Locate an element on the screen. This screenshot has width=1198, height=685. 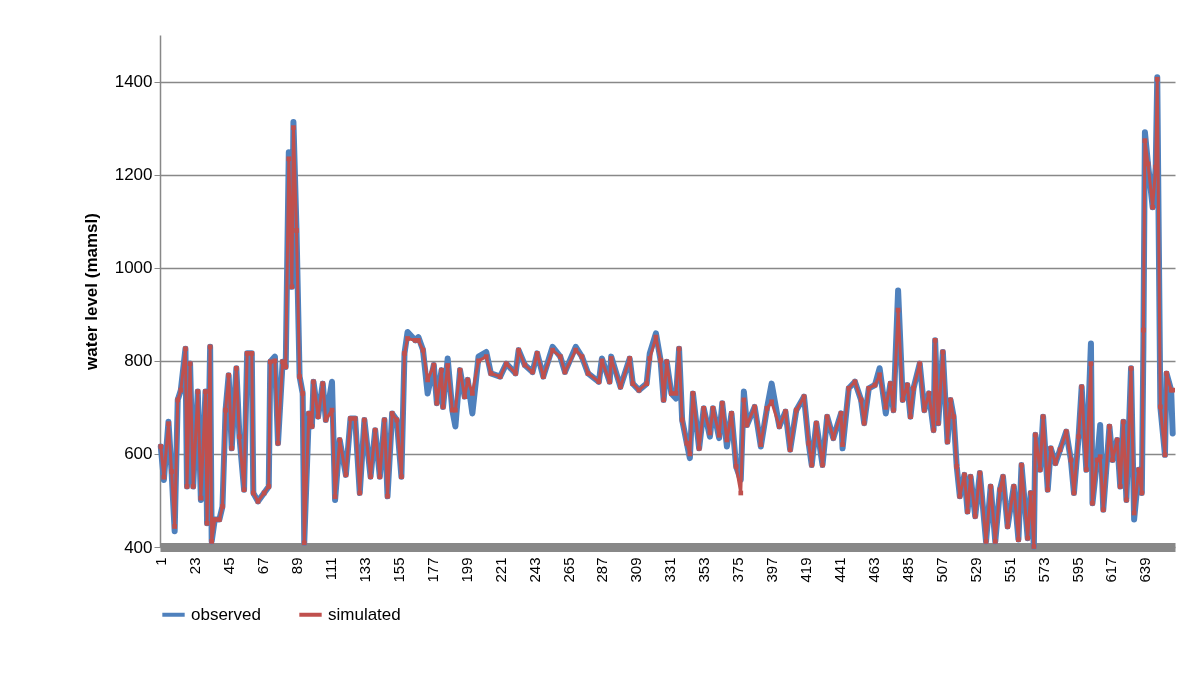
y-tick-label: 600 is located at coordinates (138, 454).